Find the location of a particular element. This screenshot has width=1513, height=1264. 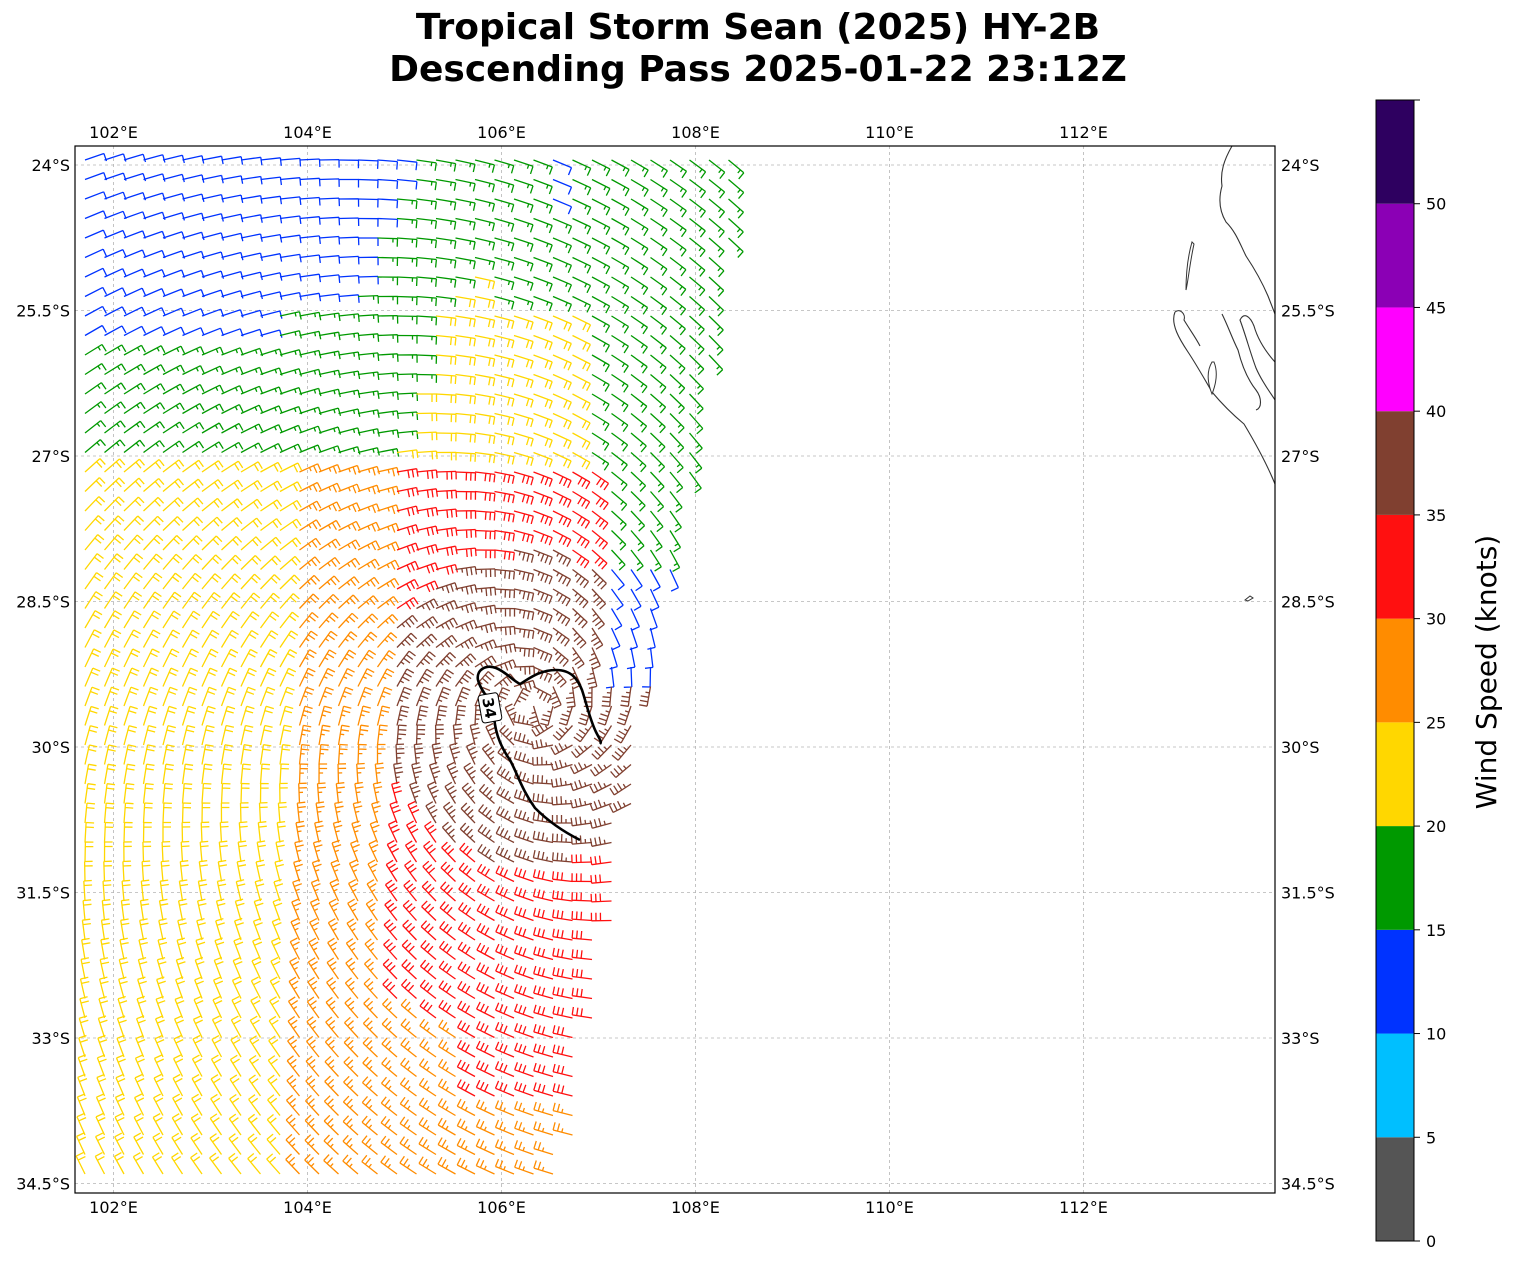

lat-tick-label-left: 31.5°S is located at coordinates (43, 893).